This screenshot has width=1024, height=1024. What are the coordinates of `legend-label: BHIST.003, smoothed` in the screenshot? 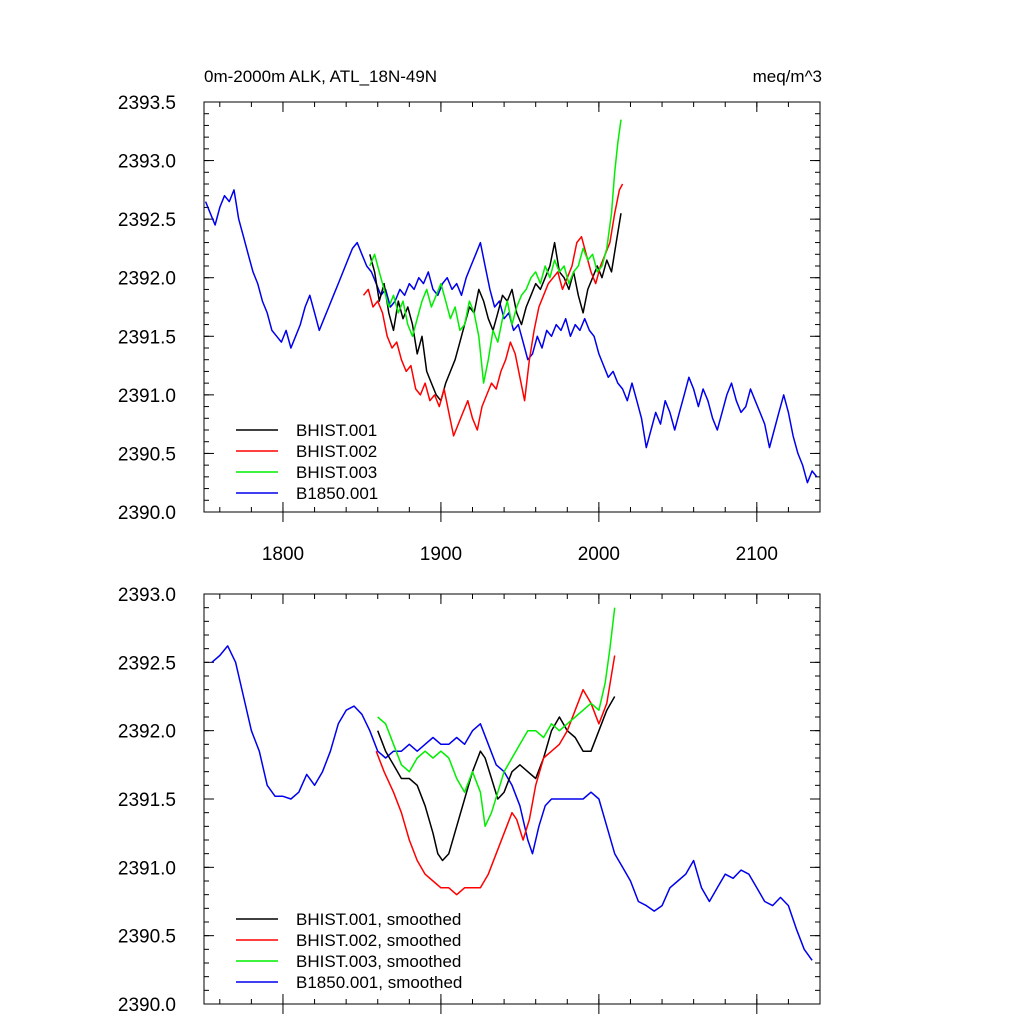 It's located at (378, 961).